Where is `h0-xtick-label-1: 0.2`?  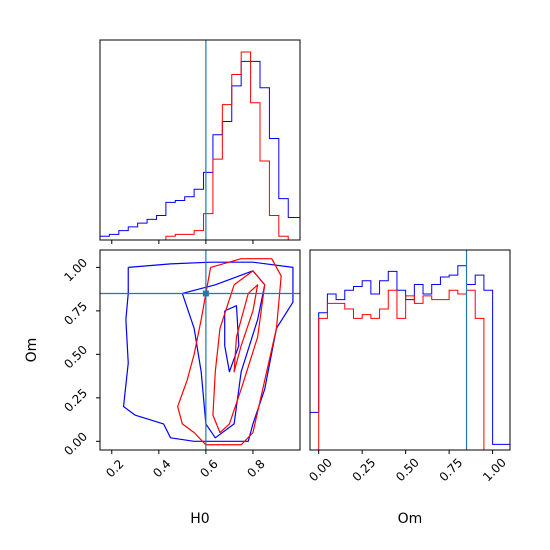
h0-xtick-label-1: 0.2 is located at coordinates (114, 468).